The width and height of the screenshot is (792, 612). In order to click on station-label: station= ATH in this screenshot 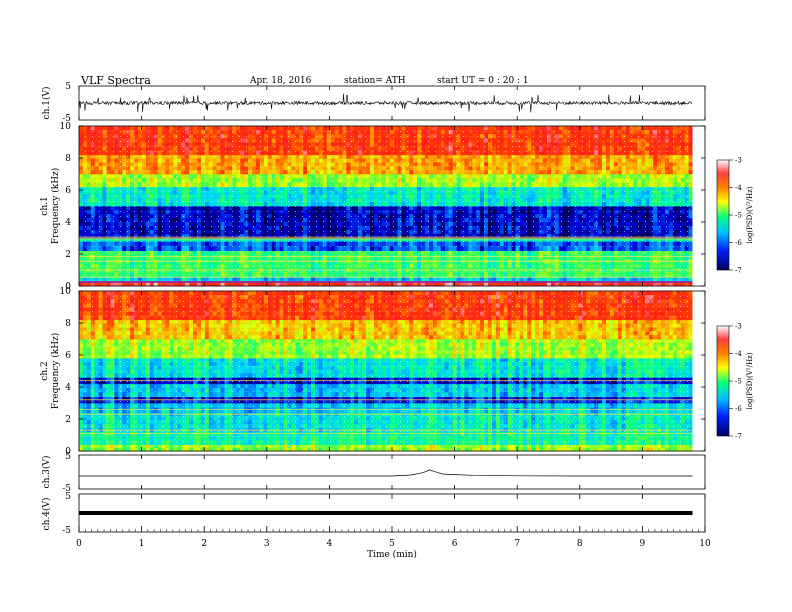, I will do `click(375, 81)`.